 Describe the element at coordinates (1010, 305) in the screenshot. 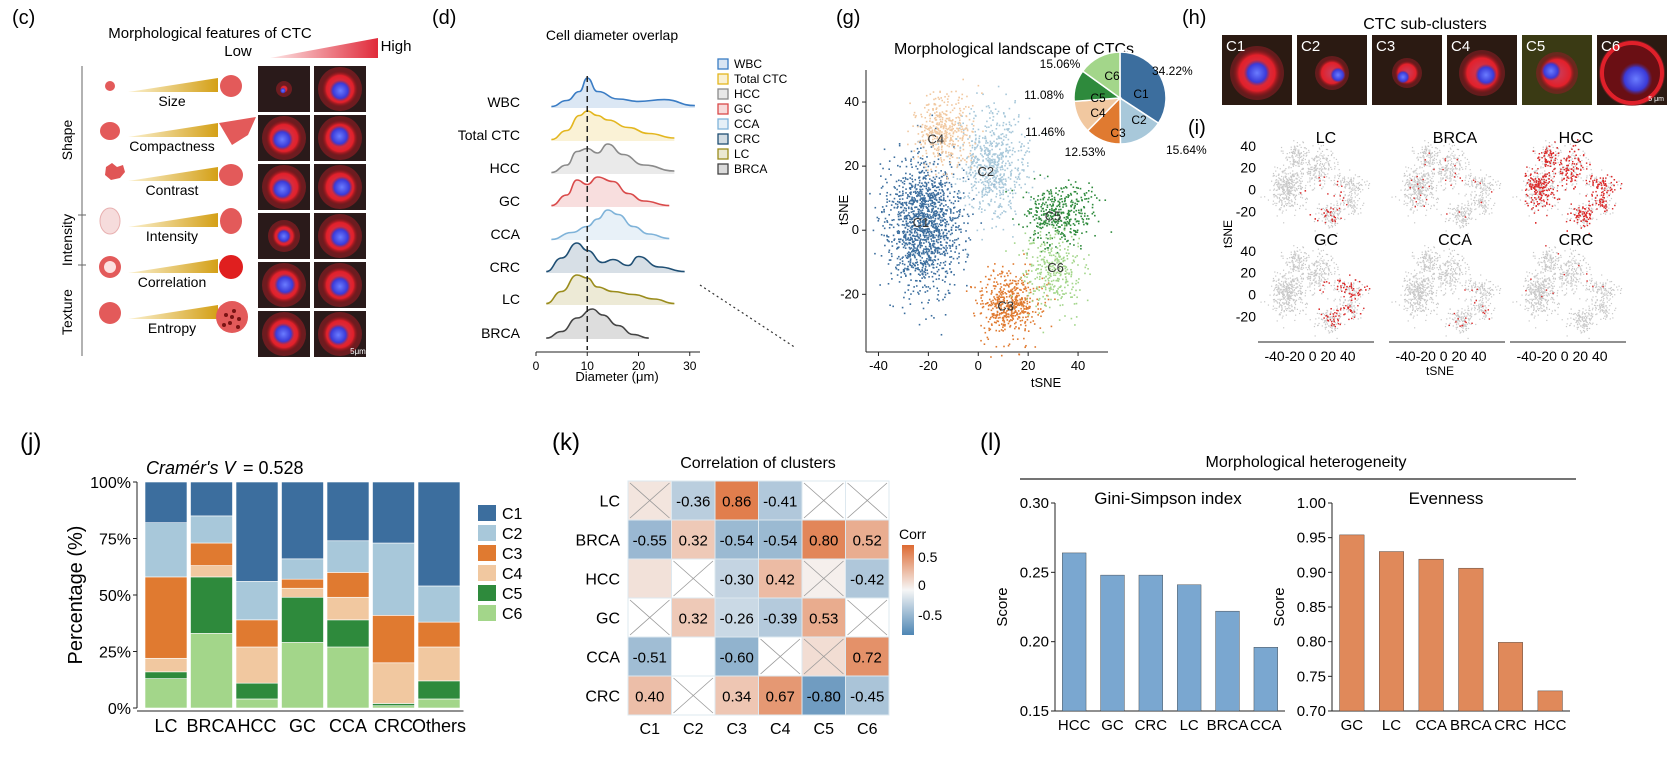

I see `cluster-points-c3` at that location.